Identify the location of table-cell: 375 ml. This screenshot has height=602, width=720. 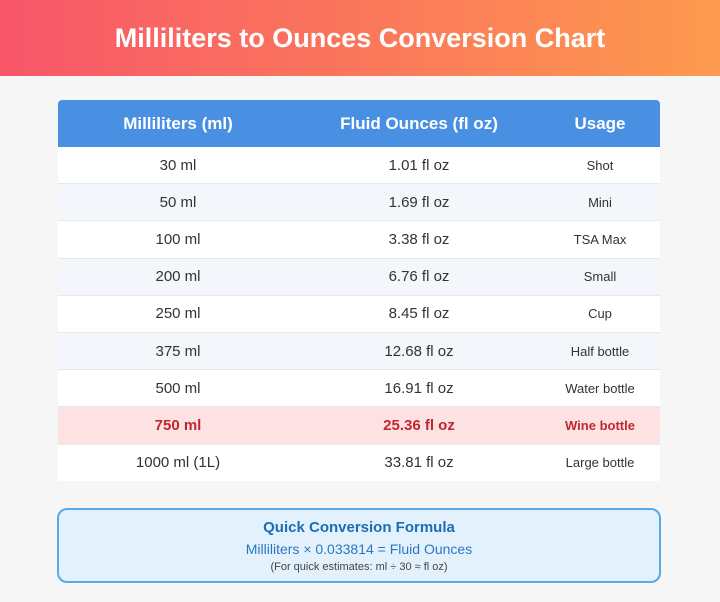
(178, 351).